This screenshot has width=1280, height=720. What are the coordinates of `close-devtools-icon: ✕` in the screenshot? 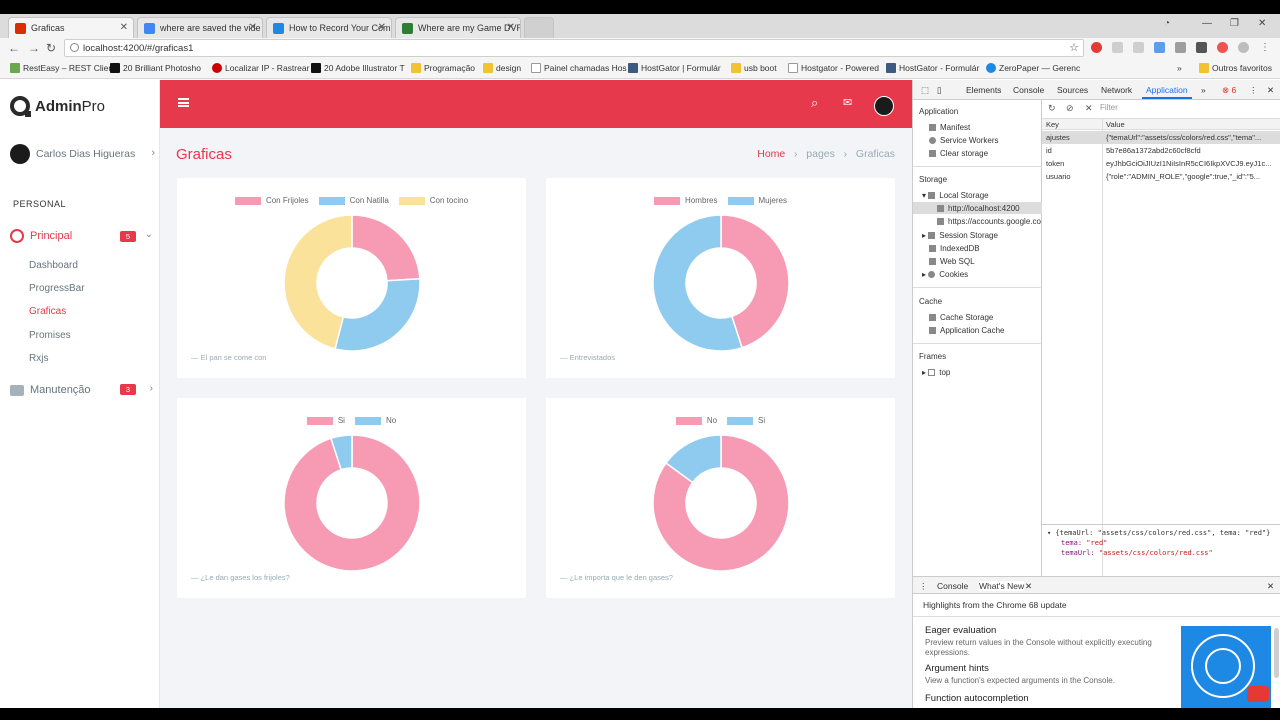 It's located at (1271, 90).